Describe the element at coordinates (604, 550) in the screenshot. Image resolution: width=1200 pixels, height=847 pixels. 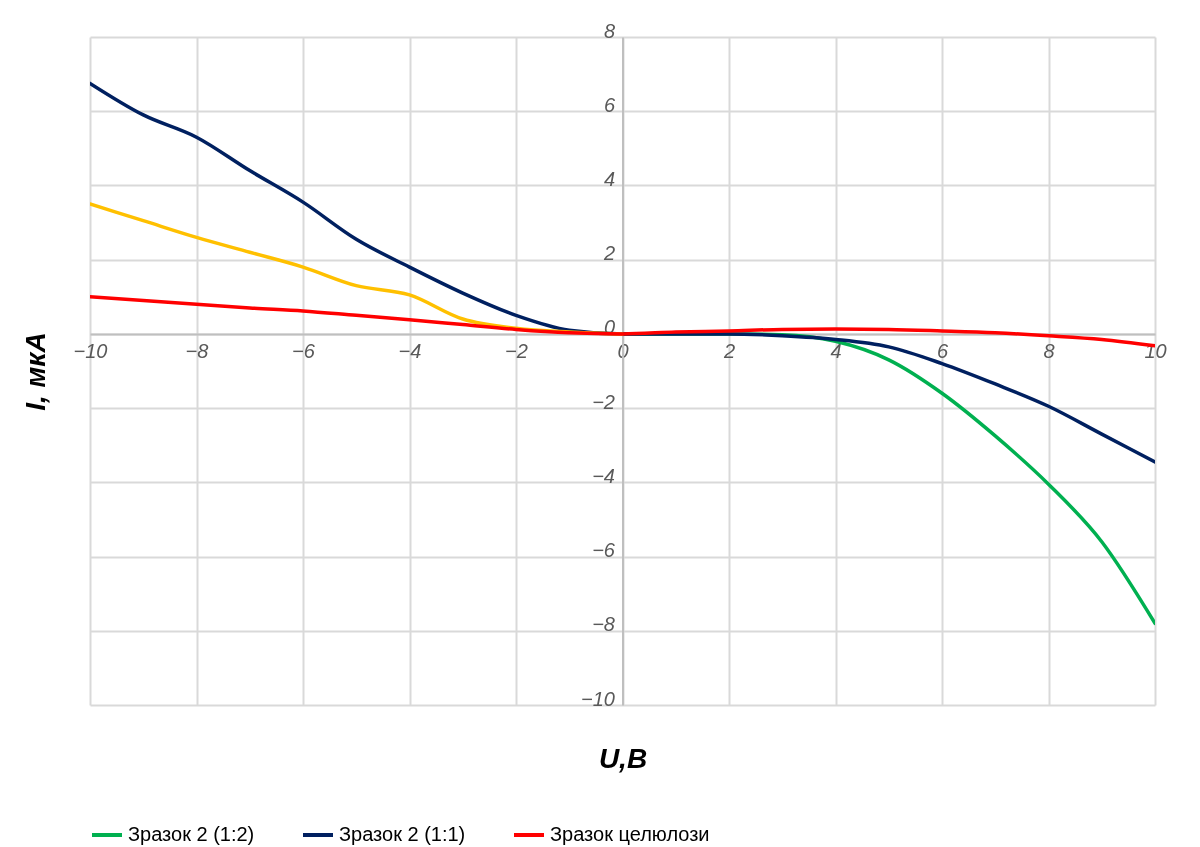
I see `y-tick-label: −6` at that location.